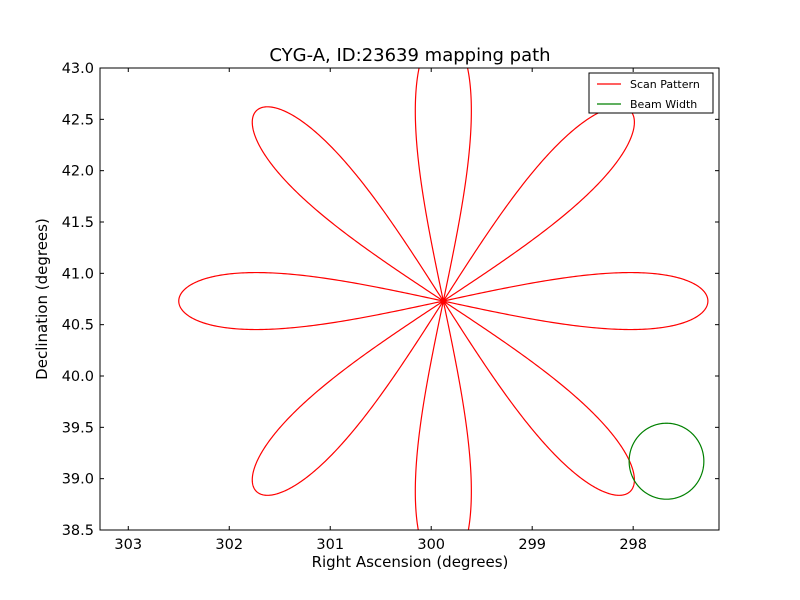  I want to click on y-tick-label: 42.0, so click(78, 172).